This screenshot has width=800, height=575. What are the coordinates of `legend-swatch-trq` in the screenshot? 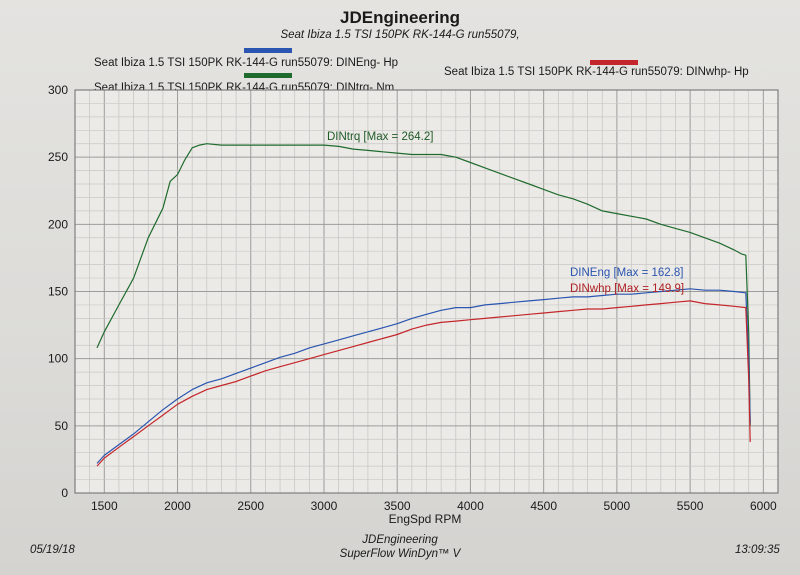 It's located at (268, 75).